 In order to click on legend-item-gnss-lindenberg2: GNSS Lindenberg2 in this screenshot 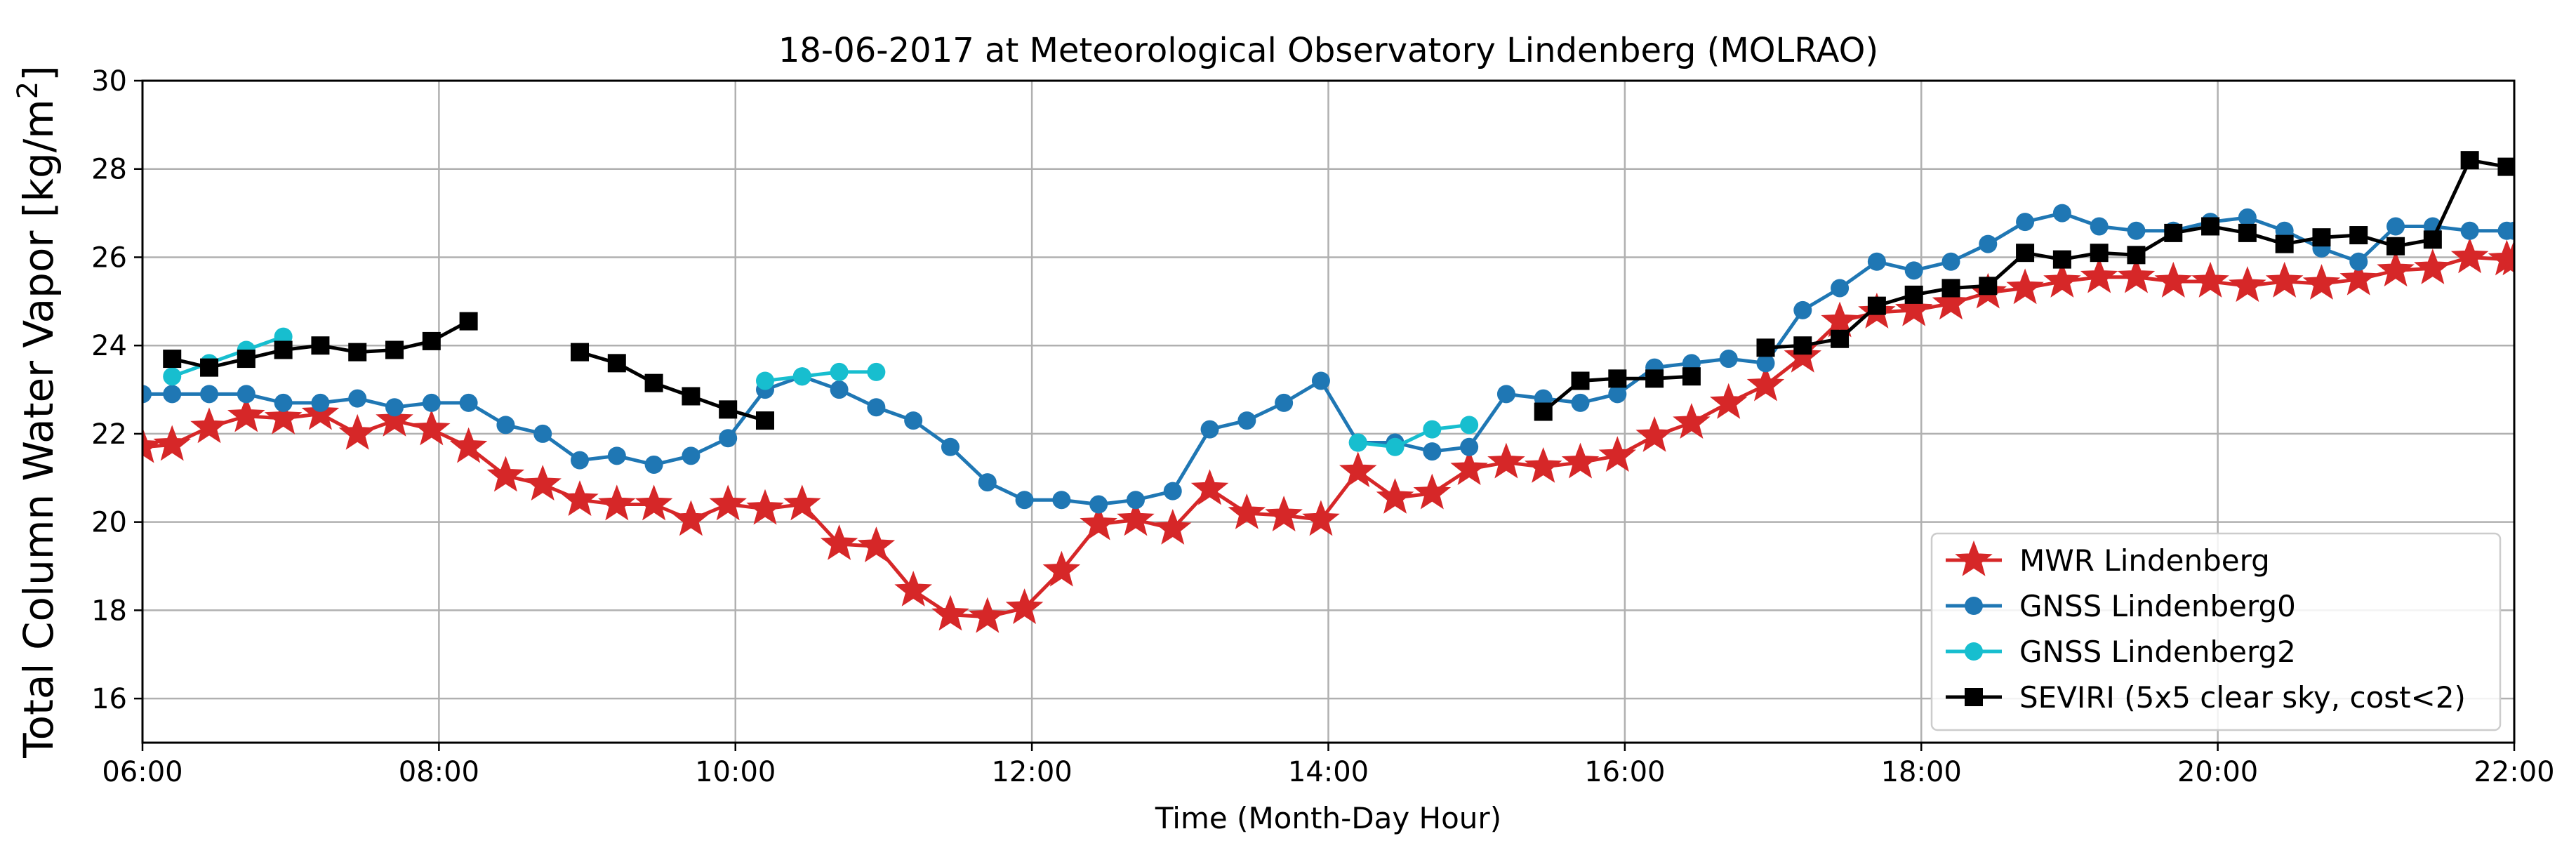, I will do `click(2121, 652)`.